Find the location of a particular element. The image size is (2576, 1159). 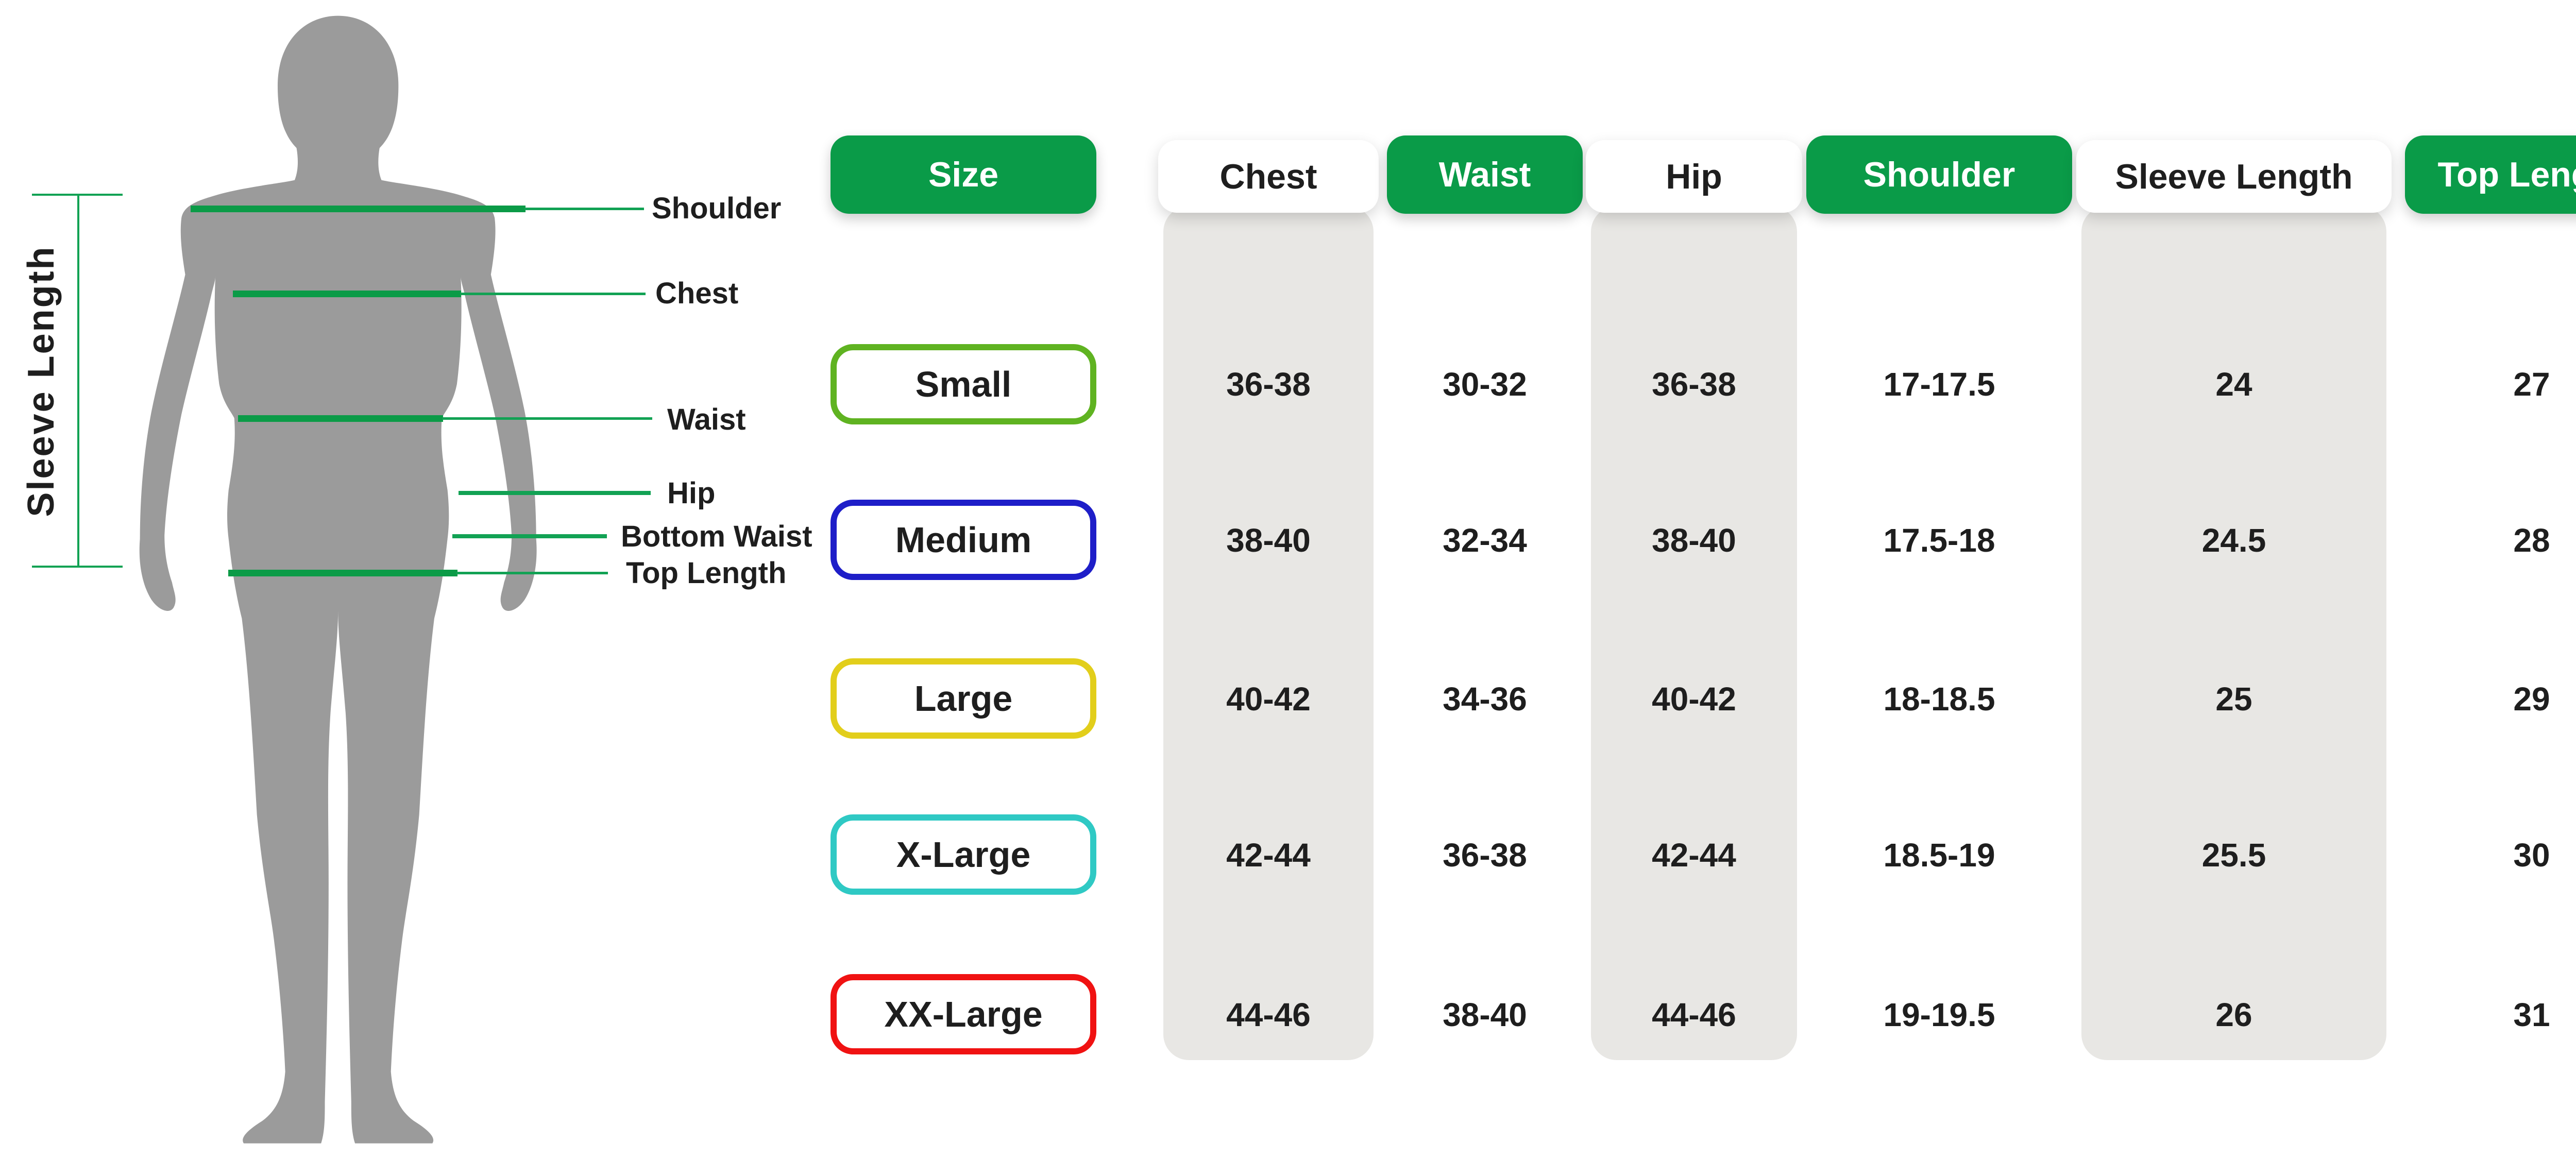

sleeve-length-column-header: Sleeve Length is located at coordinates (2234, 176).